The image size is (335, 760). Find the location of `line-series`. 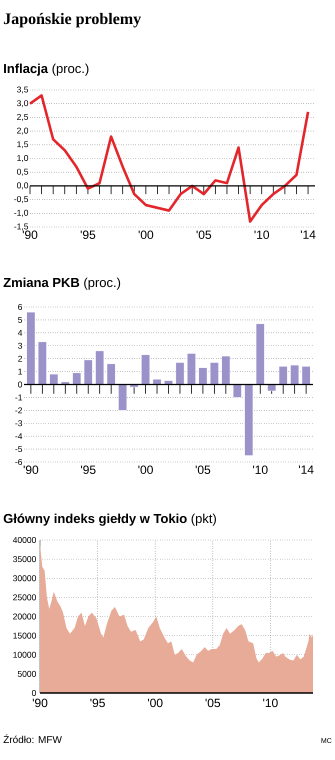

line-series is located at coordinates (169, 158).